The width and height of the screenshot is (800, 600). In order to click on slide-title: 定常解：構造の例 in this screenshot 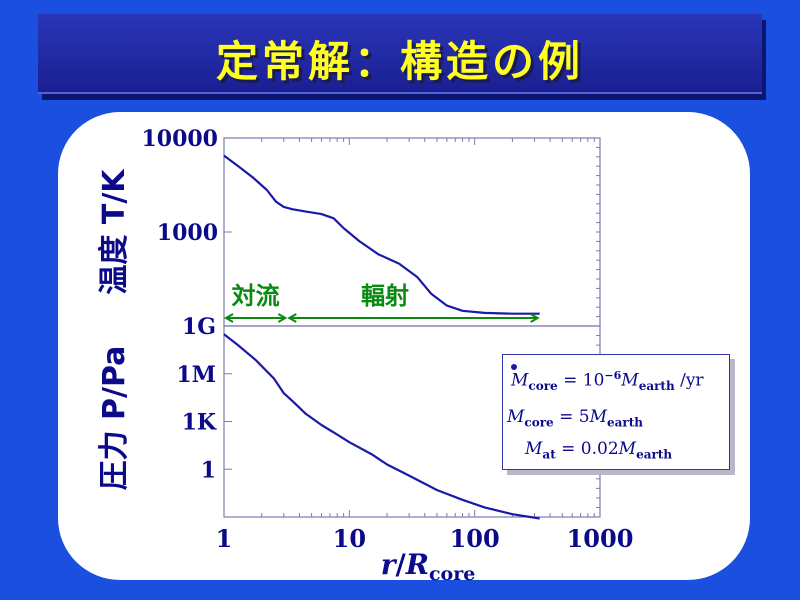, I will do `click(399, 61)`.